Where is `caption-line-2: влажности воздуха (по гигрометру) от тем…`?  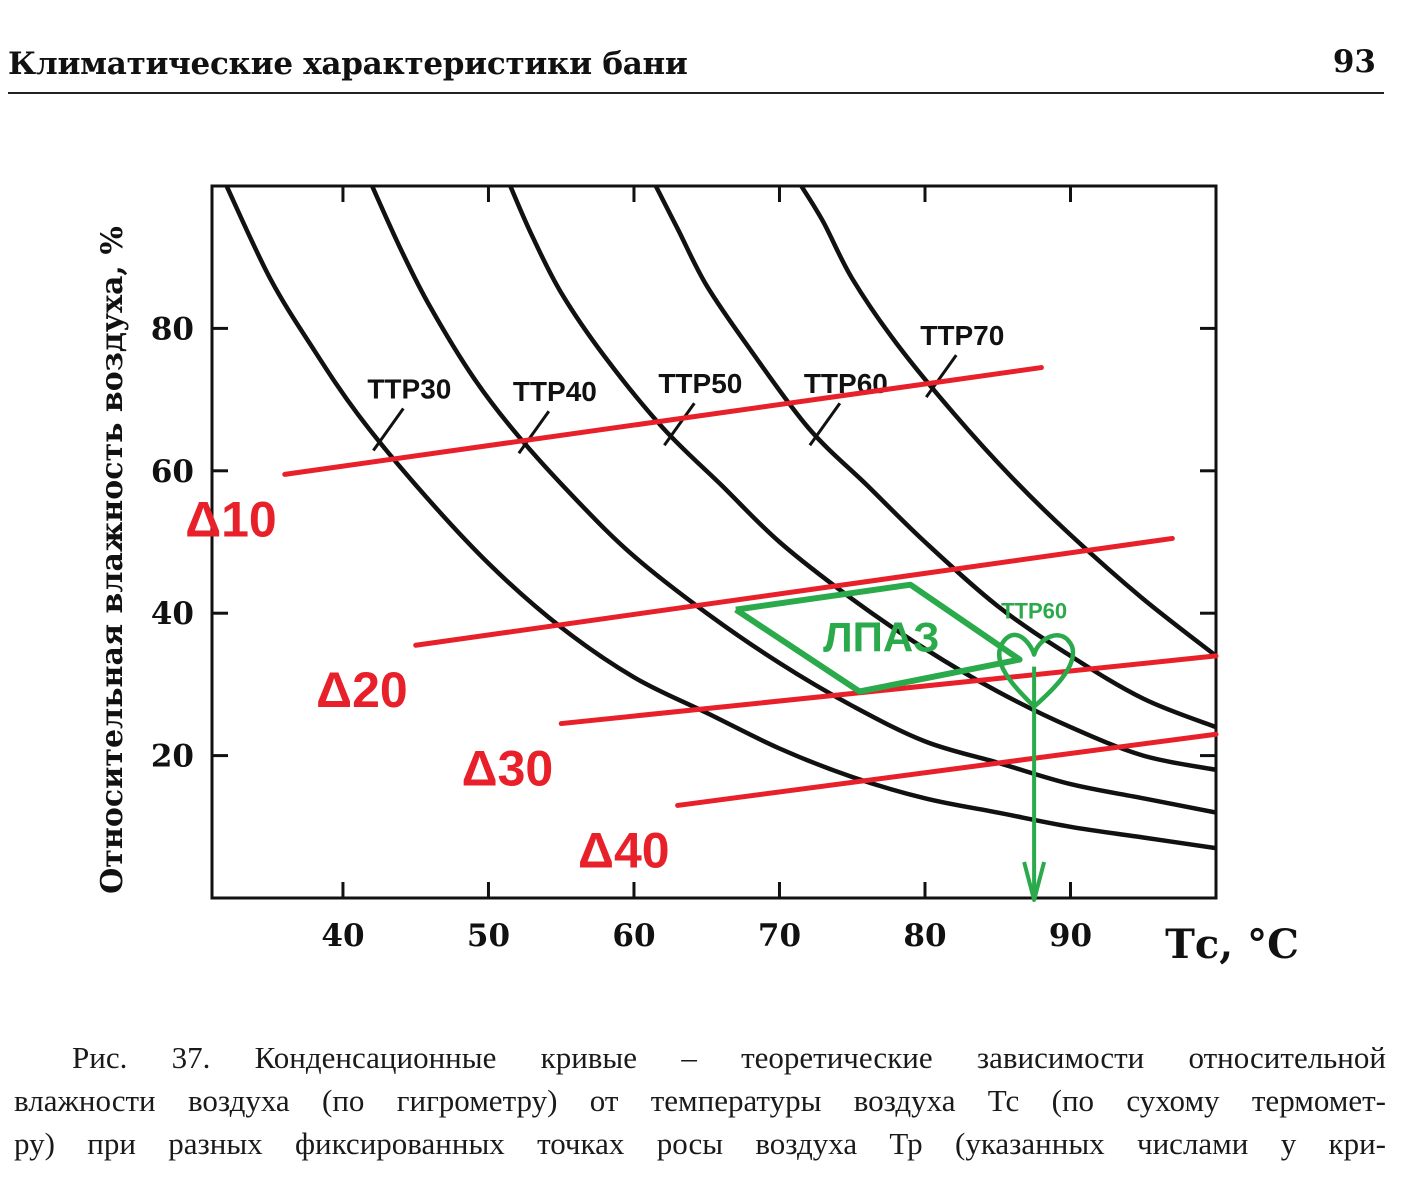 caption-line-2: влажности воздуха (по гигрометру) от тем… is located at coordinates (700, 1100).